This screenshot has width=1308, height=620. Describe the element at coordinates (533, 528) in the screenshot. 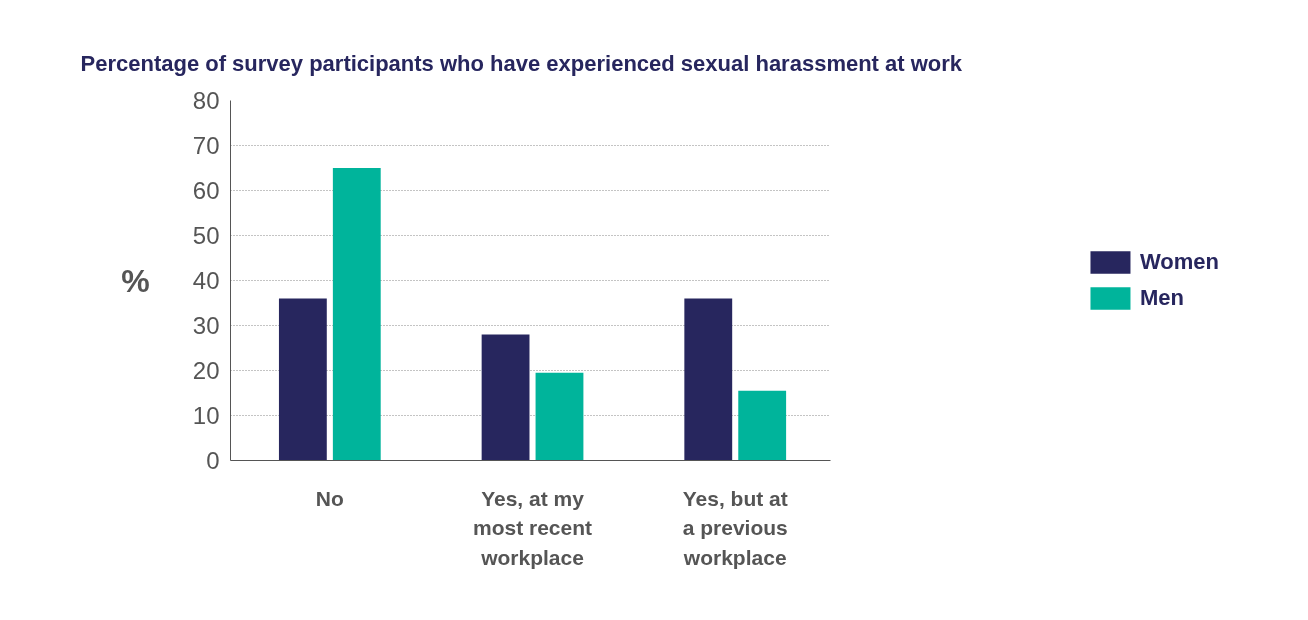

I see `x-tick-label: Yes, at my most recent workplace` at that location.